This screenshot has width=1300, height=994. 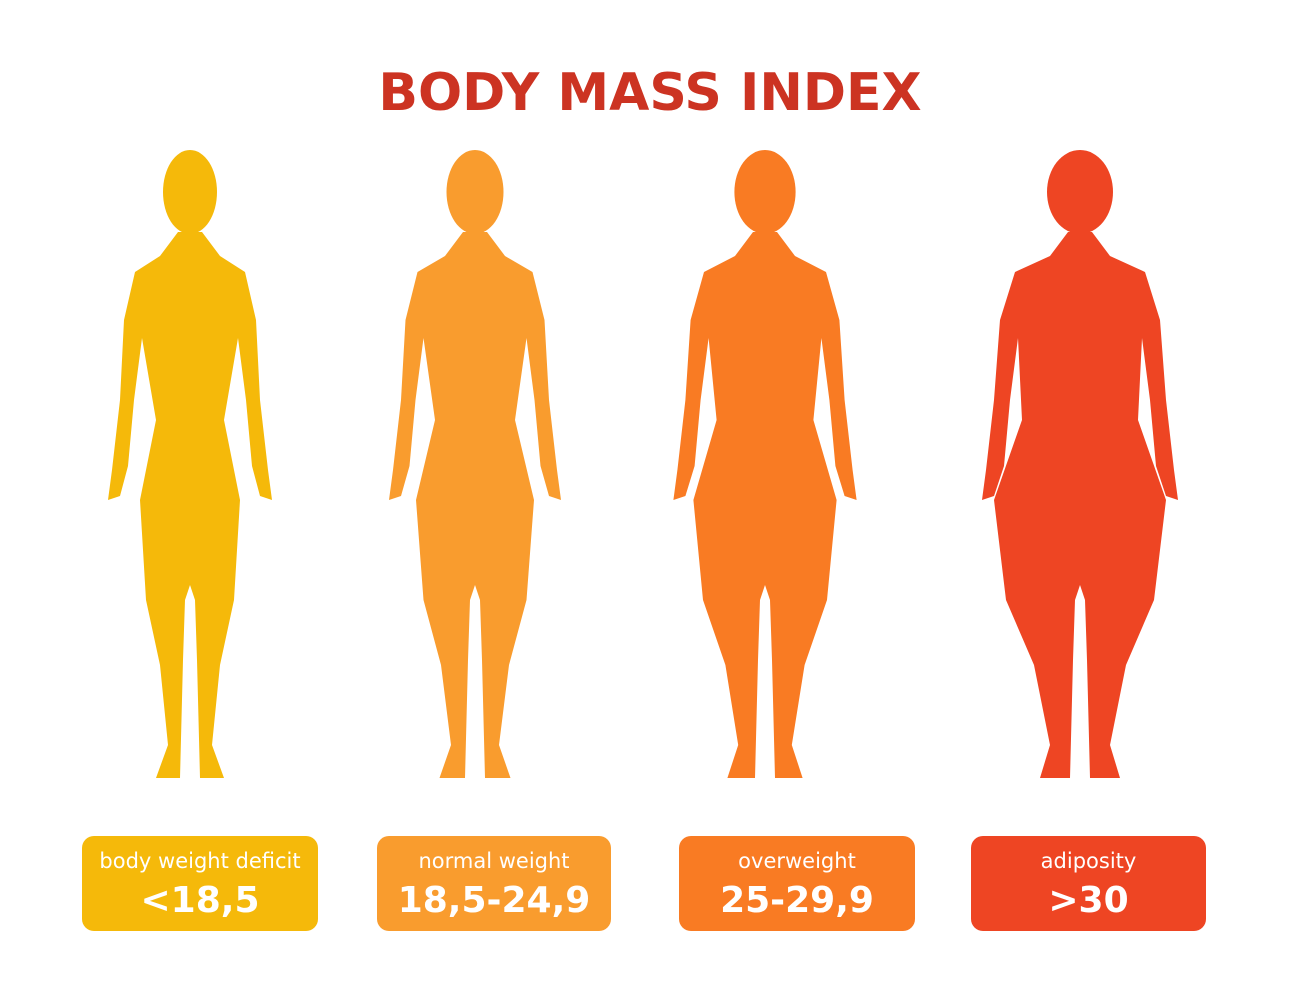 What do you see at coordinates (200, 900) in the screenshot?
I see `category-range: <18,5` at bounding box center [200, 900].